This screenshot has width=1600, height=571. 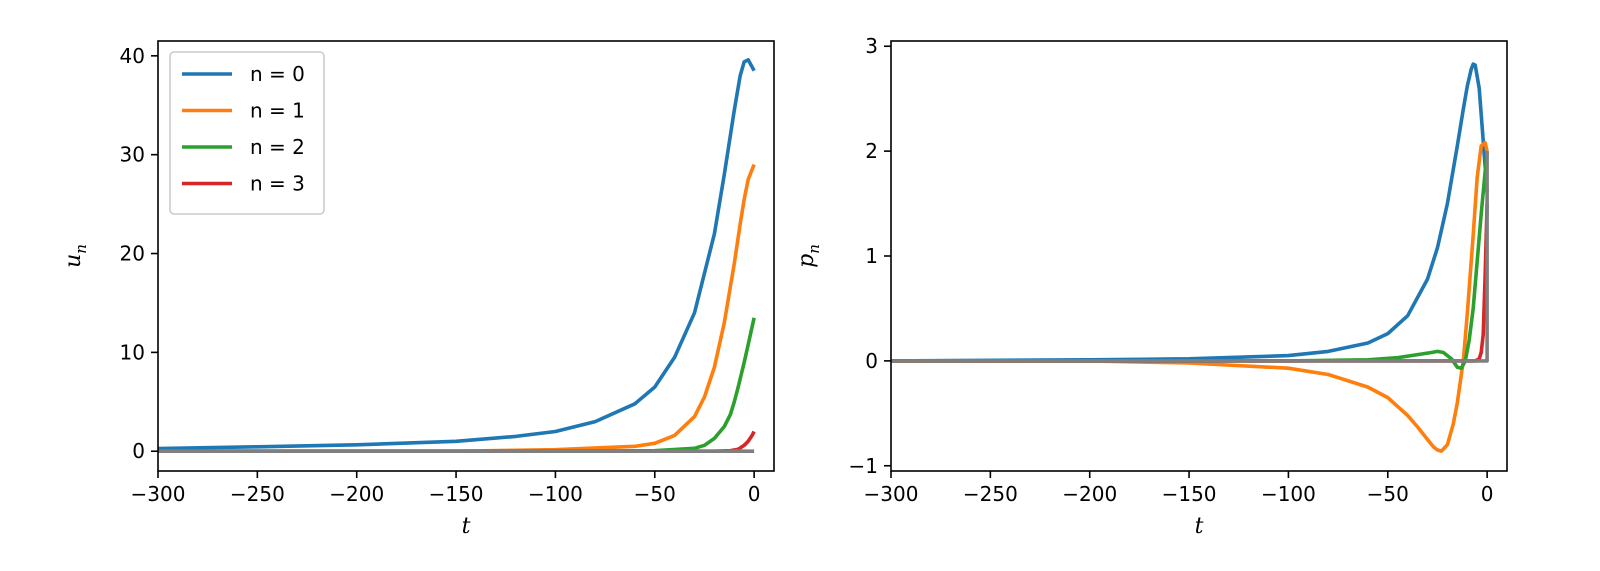 What do you see at coordinates (871, 46) in the screenshot?
I see `y-tick-label: 3` at bounding box center [871, 46].